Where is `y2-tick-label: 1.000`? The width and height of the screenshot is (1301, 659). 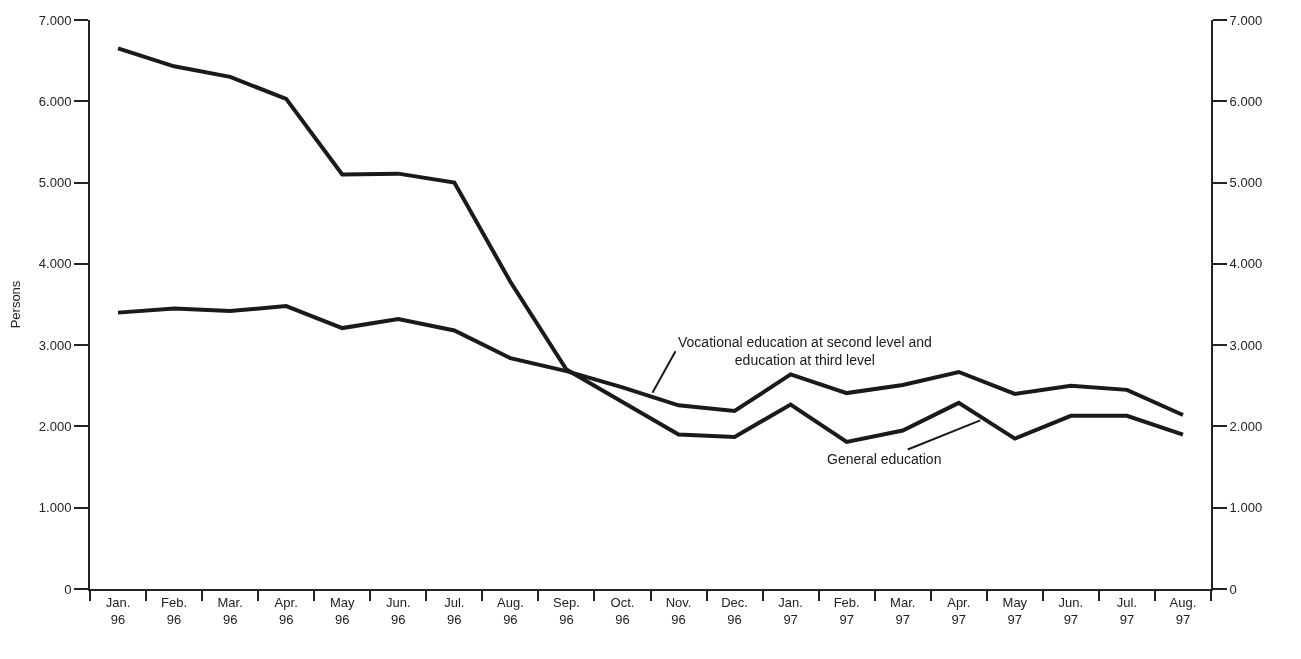 y2-tick-label: 1.000 is located at coordinates (1246, 508).